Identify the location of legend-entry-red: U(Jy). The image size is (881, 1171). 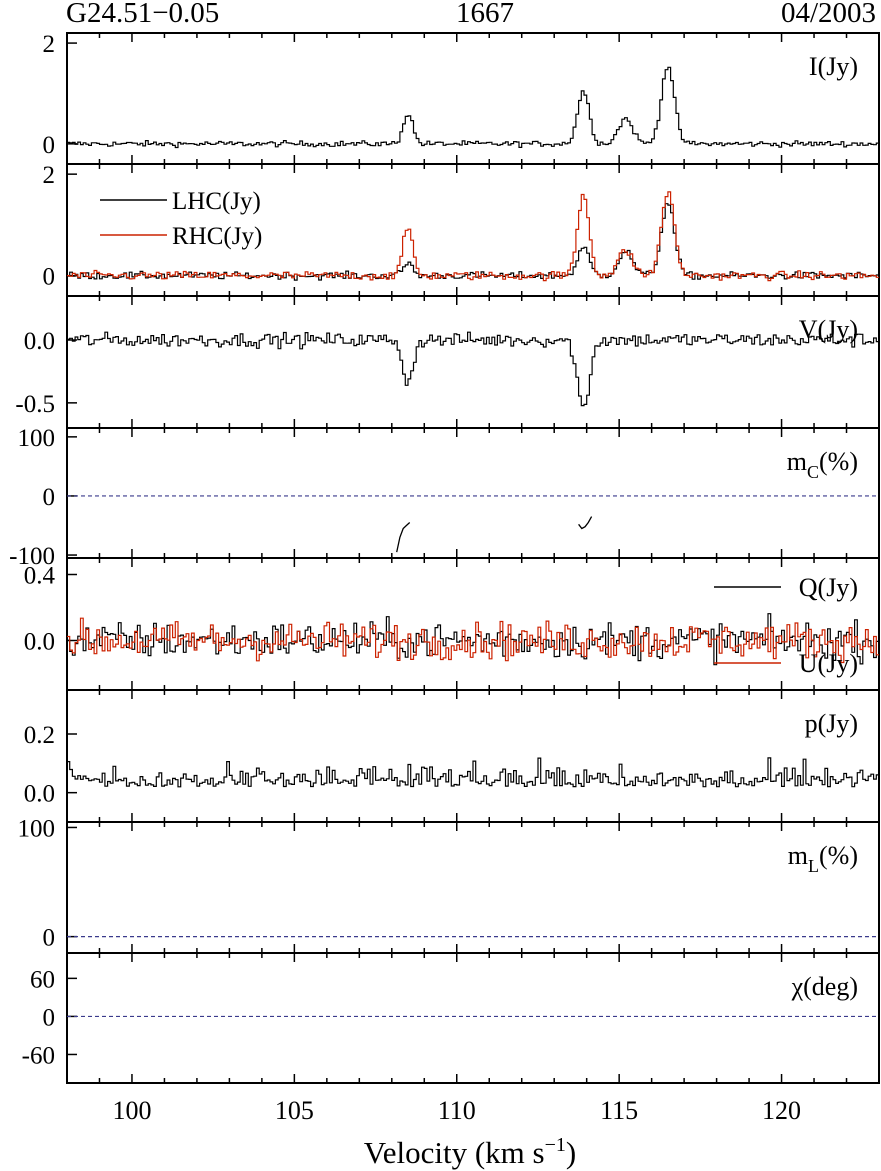
(828, 663).